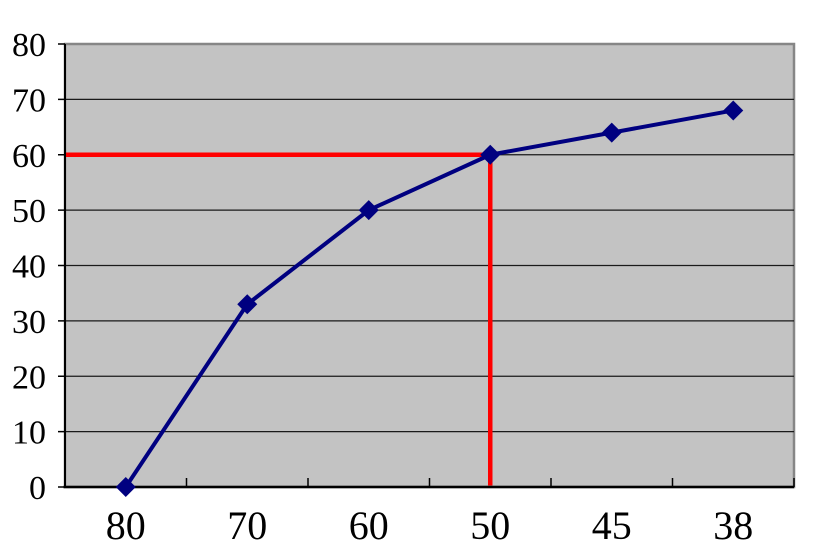 The height and width of the screenshot is (547, 830). I want to click on y-axis-label: 0, so click(37, 488).